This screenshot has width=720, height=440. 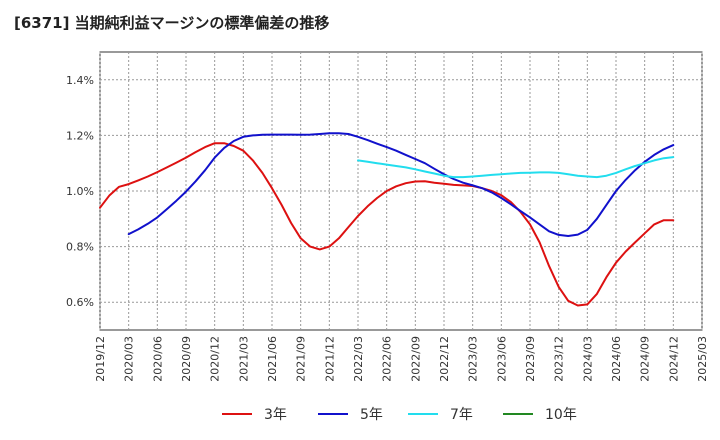 I want to click on x-tick-label: 2024/06, so click(x=616, y=359).